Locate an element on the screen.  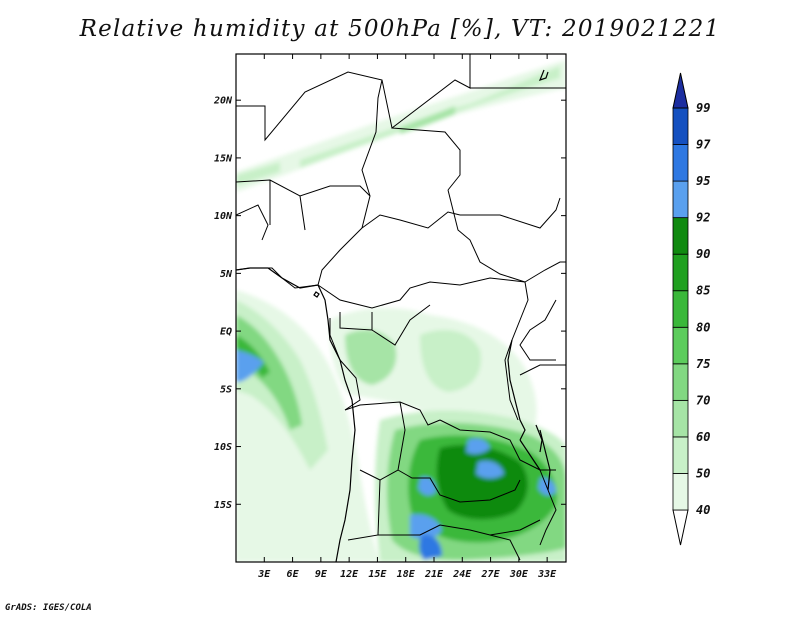
lon-tick-label: 6E is located at coordinates (293, 574).